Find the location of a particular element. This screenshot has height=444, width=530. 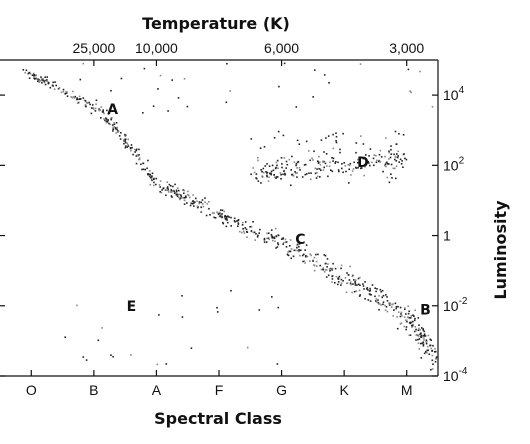

x-tick-label: B is located at coordinates (93, 390).